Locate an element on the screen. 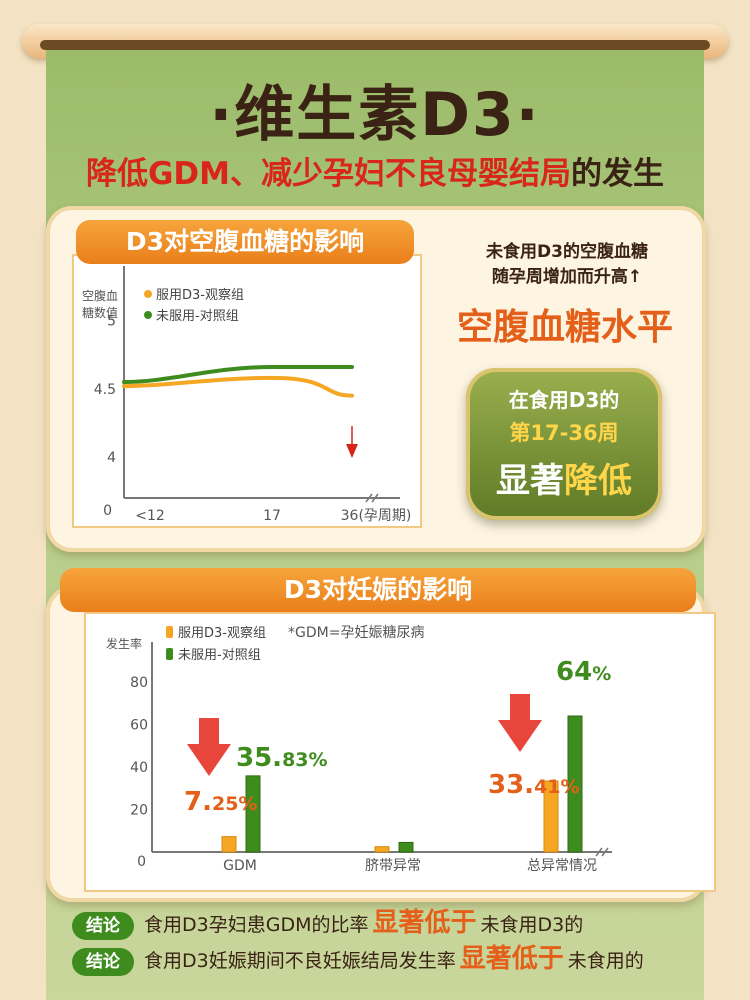  page-subtitle: 降低GDM、减少孕妇不良母婴结局的发生 is located at coordinates (375, 170).